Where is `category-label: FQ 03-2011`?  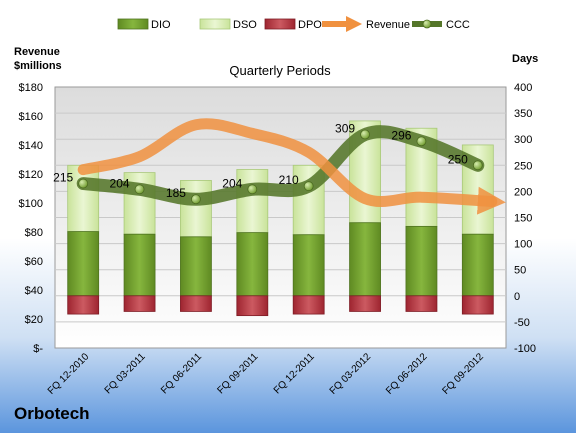
category-label: FQ 03-2011 is located at coordinates (125, 373).